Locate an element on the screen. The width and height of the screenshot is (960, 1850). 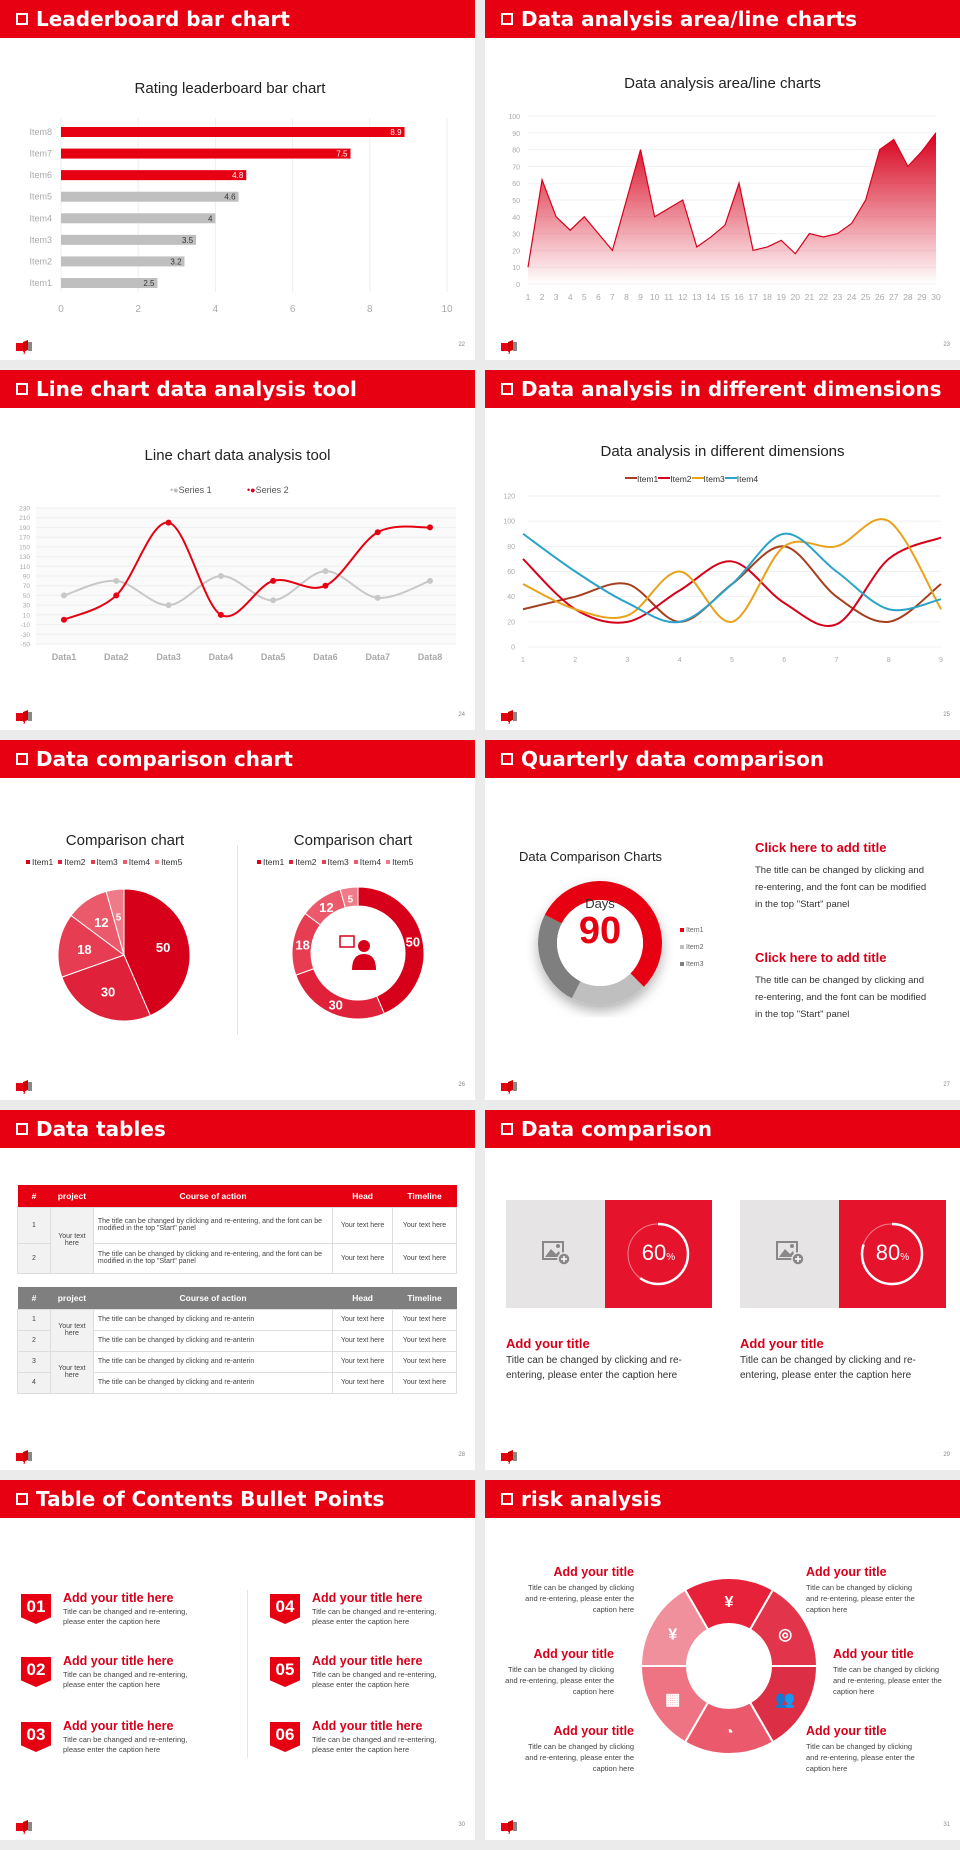
legend-label: Series 2 is located at coordinates (272, 490).